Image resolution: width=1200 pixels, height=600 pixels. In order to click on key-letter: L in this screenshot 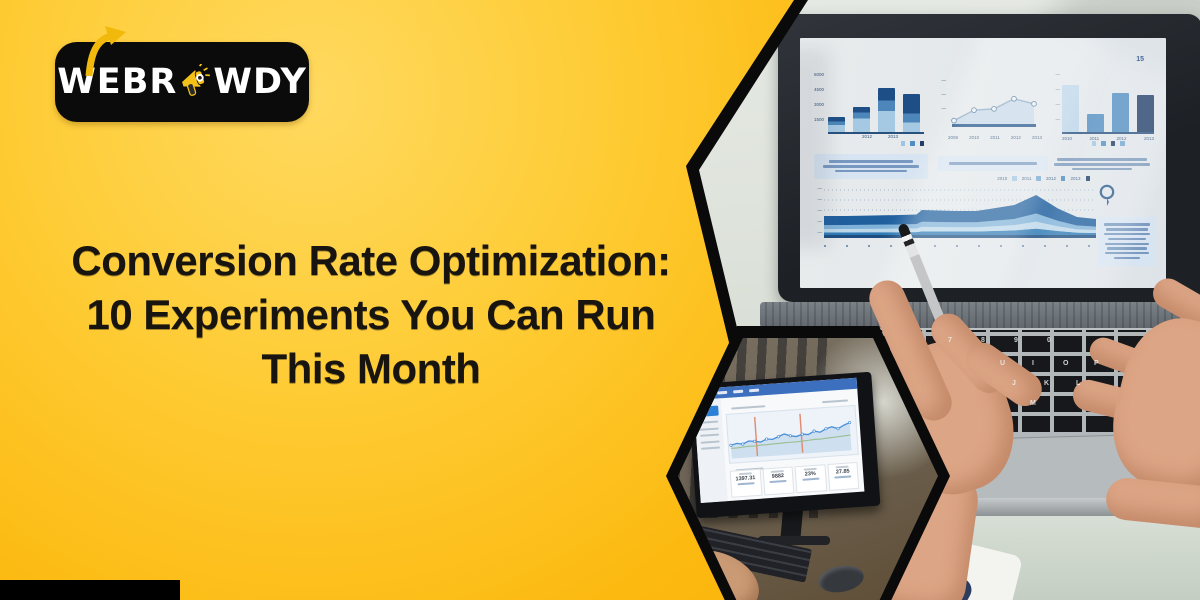, I will do `click(1078, 383)`.